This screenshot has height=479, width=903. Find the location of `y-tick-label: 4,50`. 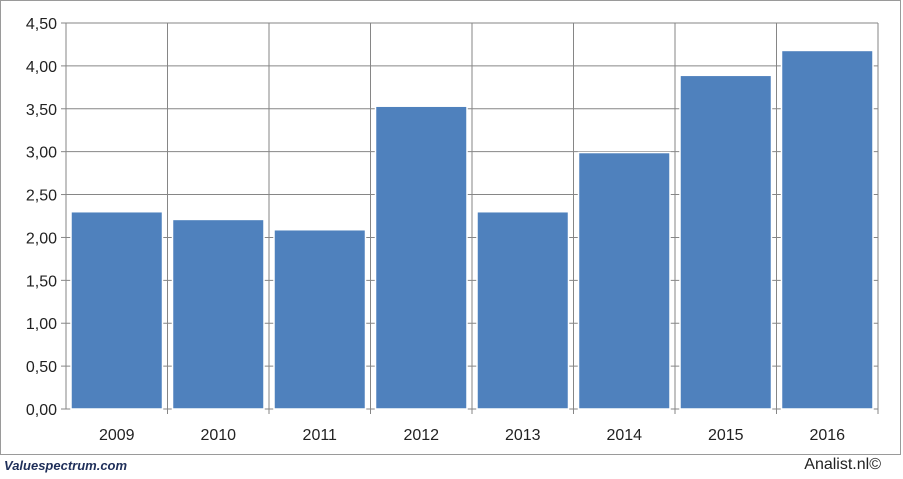

y-tick-label: 4,50 is located at coordinates (41, 24).